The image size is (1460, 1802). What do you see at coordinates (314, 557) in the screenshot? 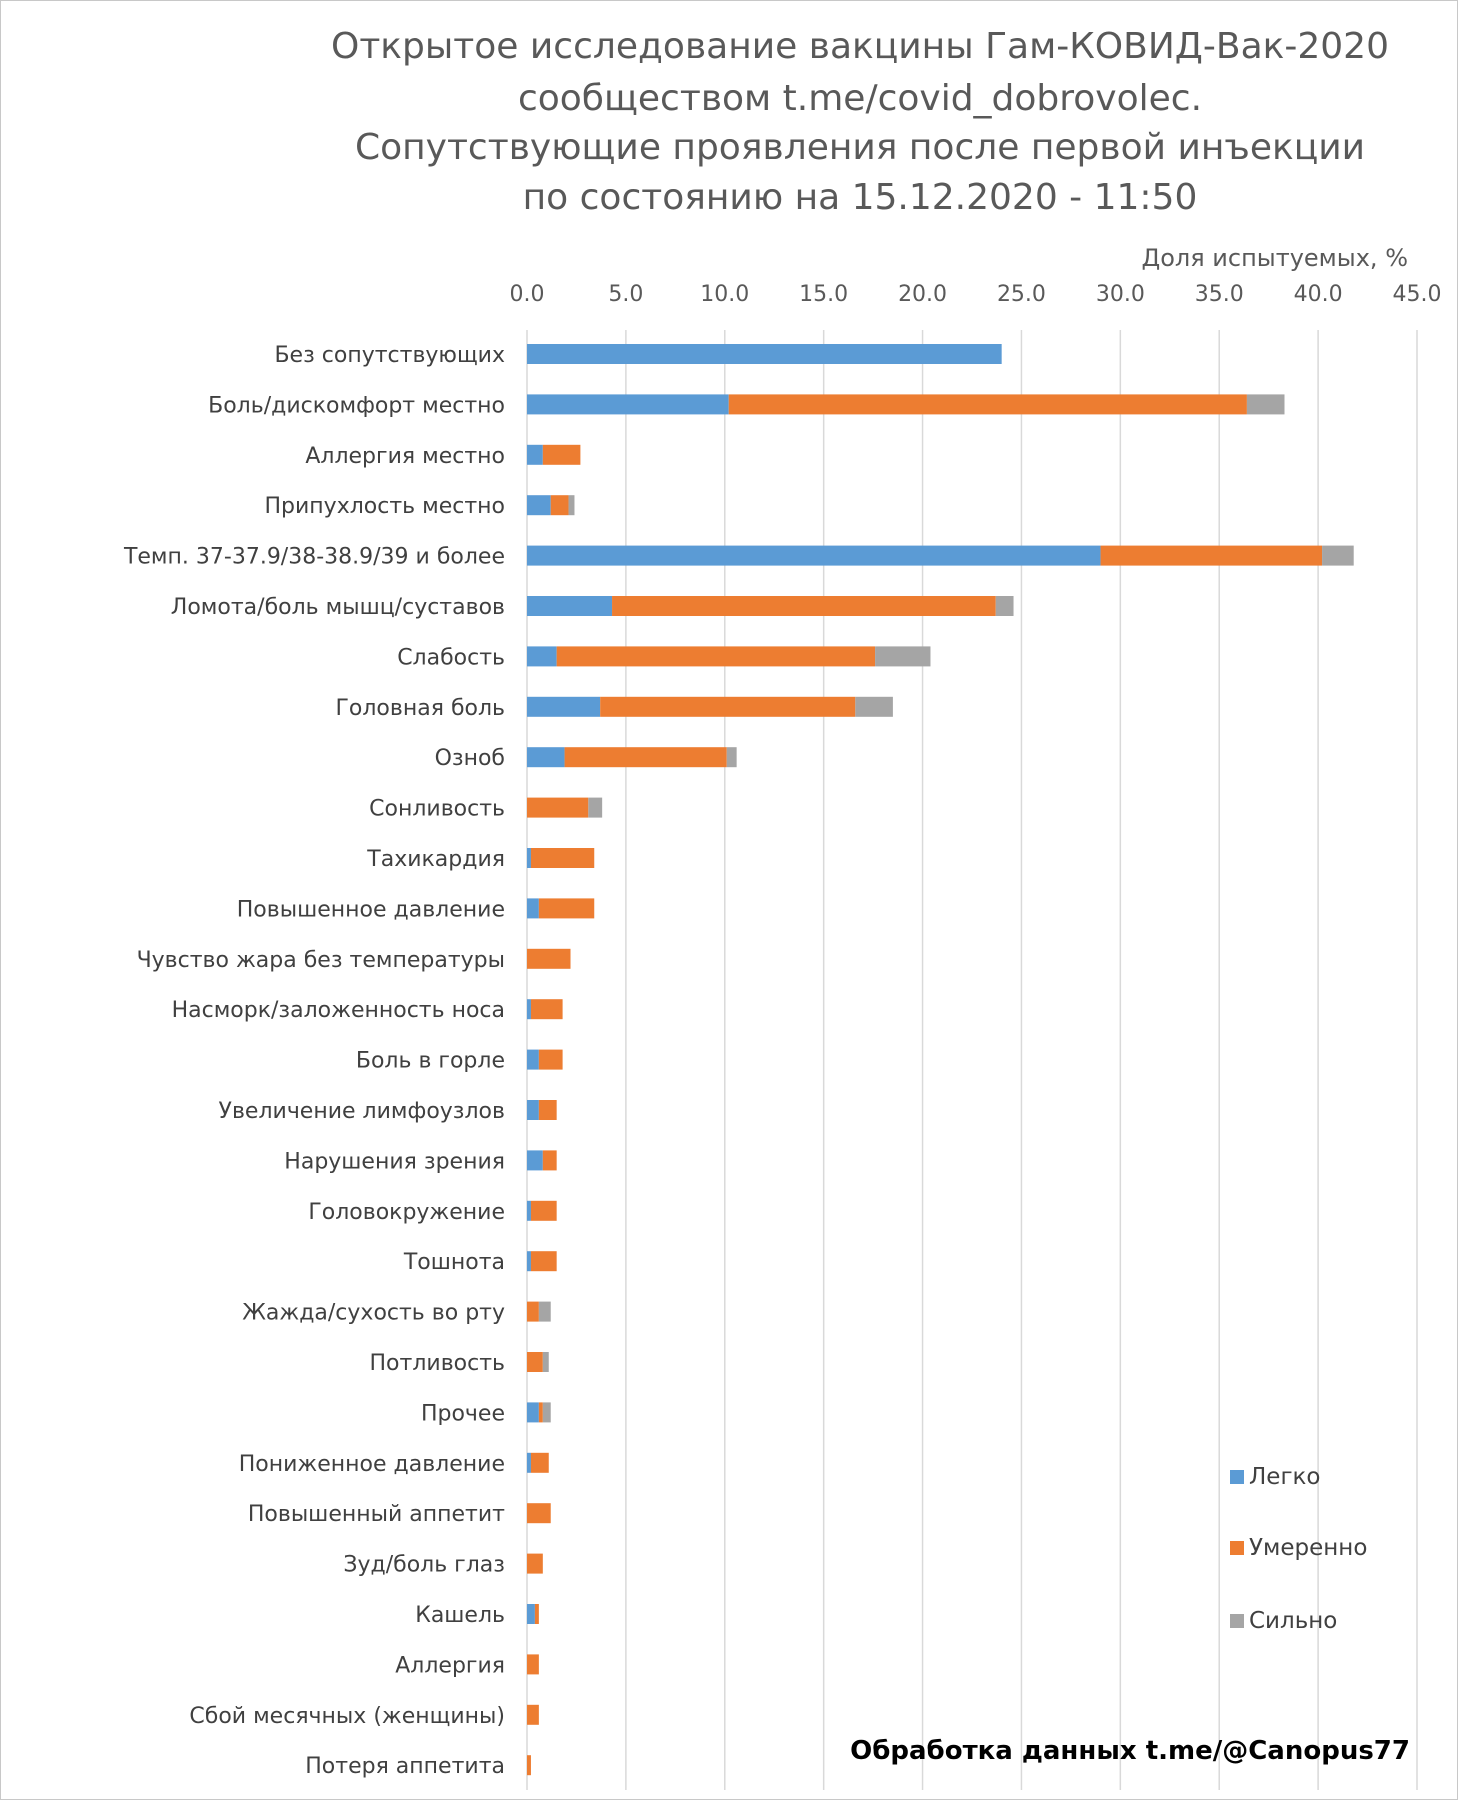
I see `category-label: Темп. 37-37.9/38-38.9/39 и более` at bounding box center [314, 557].